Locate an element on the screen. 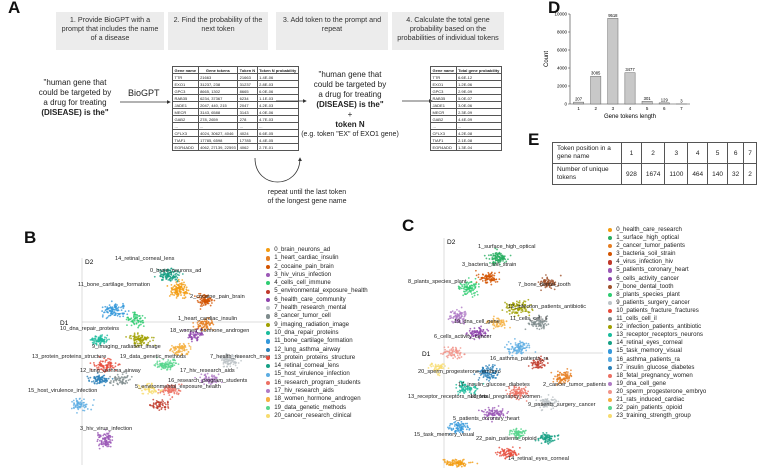  token-table-header: Token N is located at coordinates (247, 70).